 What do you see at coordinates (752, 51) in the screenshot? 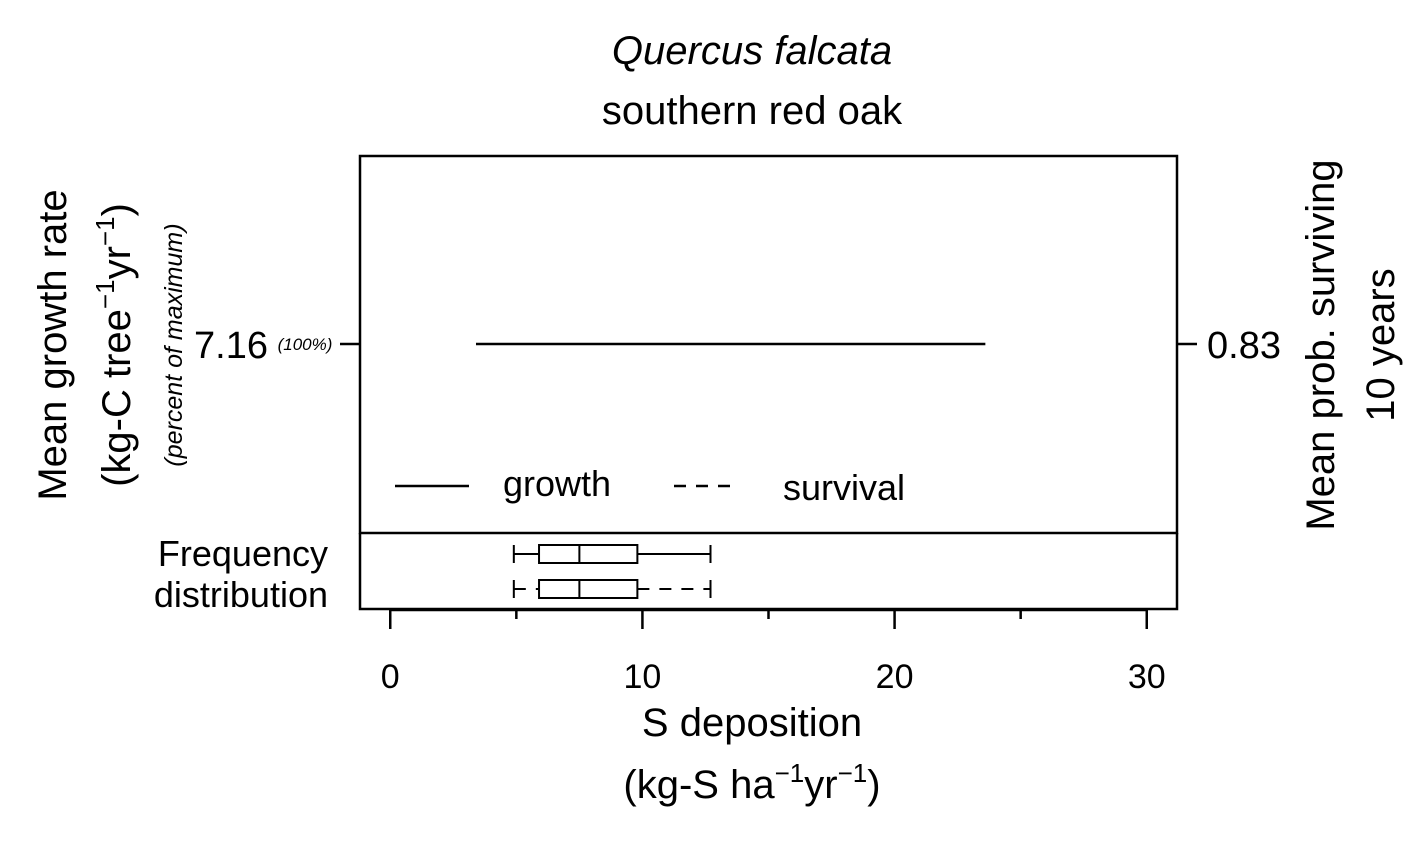
I see `chart-title: Quercus falcata` at bounding box center [752, 51].